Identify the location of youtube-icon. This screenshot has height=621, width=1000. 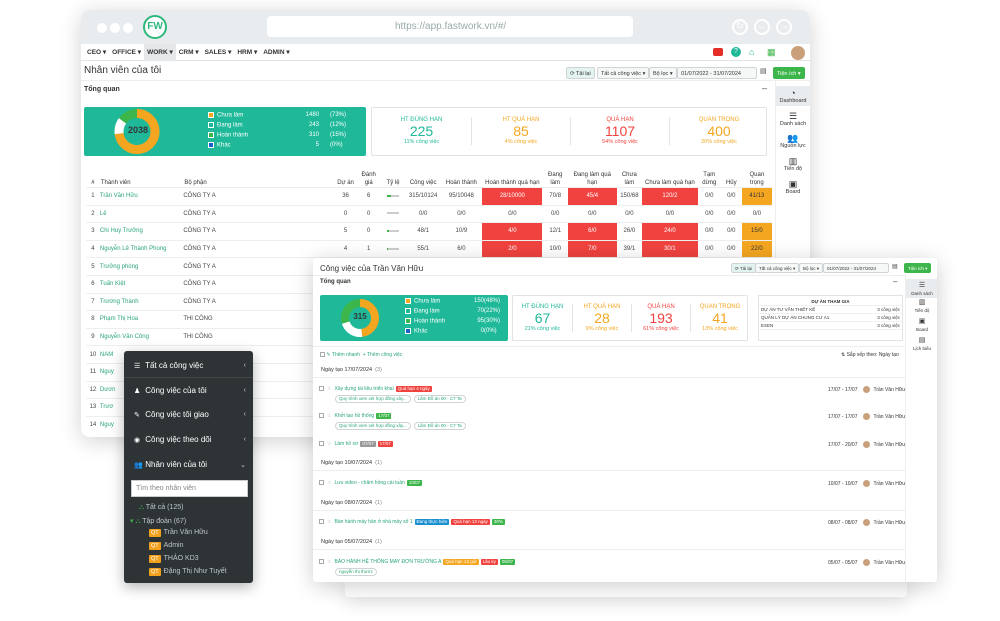
(718, 52).